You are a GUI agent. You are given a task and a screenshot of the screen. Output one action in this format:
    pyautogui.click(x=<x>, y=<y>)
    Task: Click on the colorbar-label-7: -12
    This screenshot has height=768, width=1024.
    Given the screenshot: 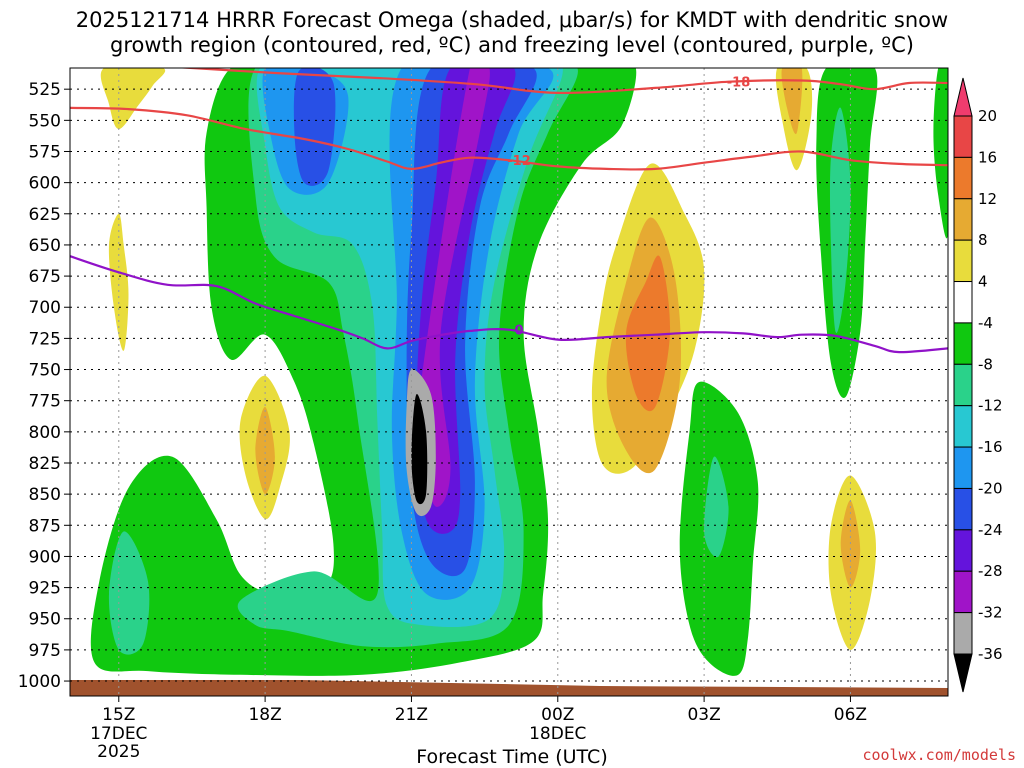 What is the action you would take?
    pyautogui.click(x=990, y=406)
    